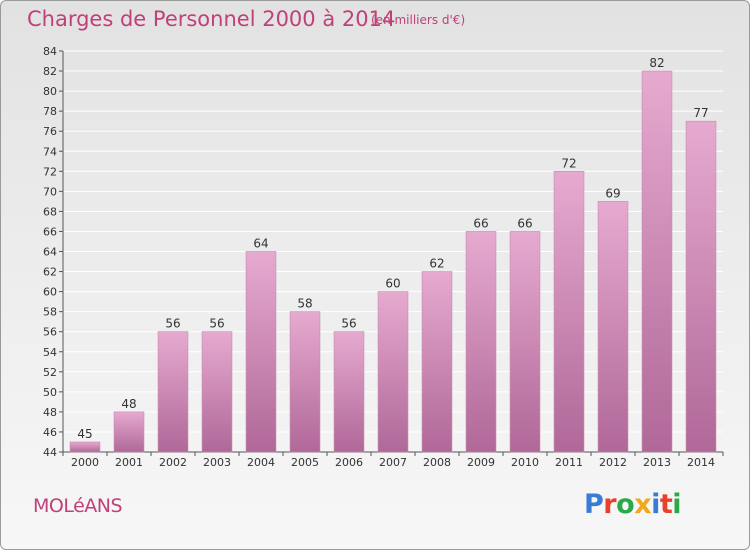 The image size is (750, 550). Describe the element at coordinates (305, 462) in the screenshot. I see `x-tick-label: 2005` at that location.